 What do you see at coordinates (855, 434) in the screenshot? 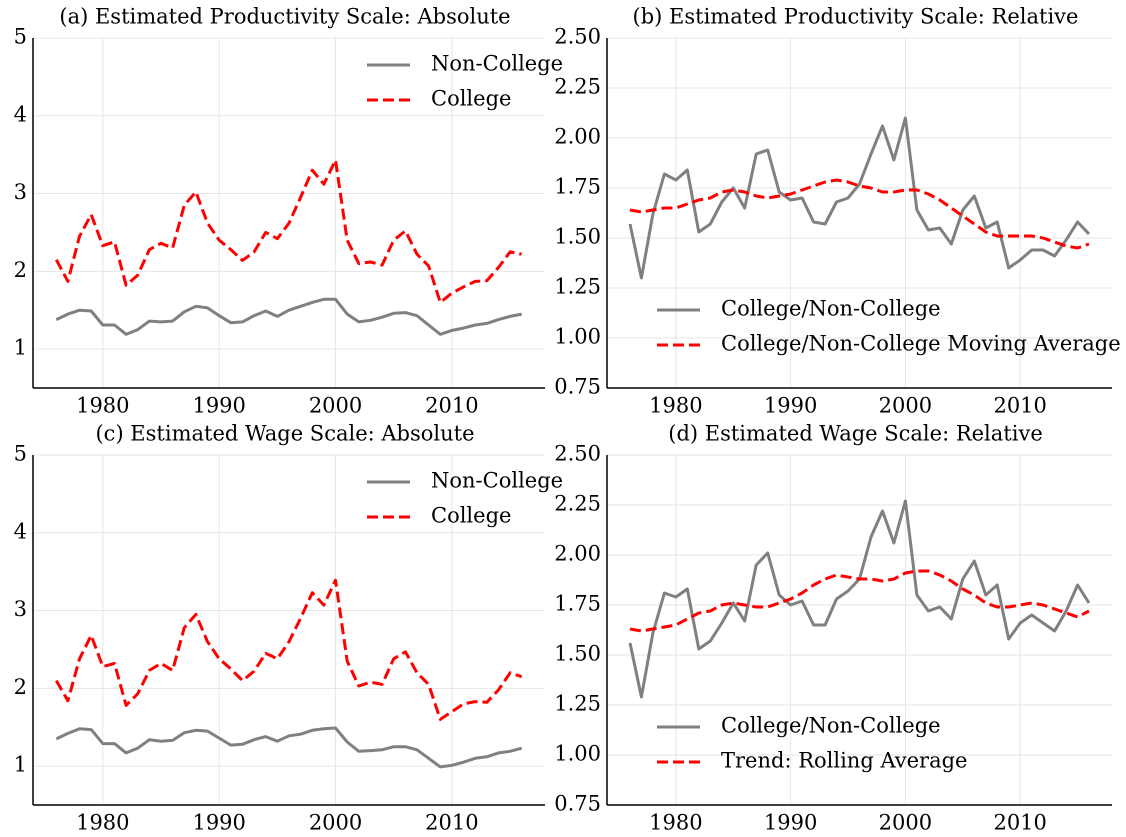
I see `chart-title: (d) Estimated Wage Scale: Relative` at bounding box center [855, 434].